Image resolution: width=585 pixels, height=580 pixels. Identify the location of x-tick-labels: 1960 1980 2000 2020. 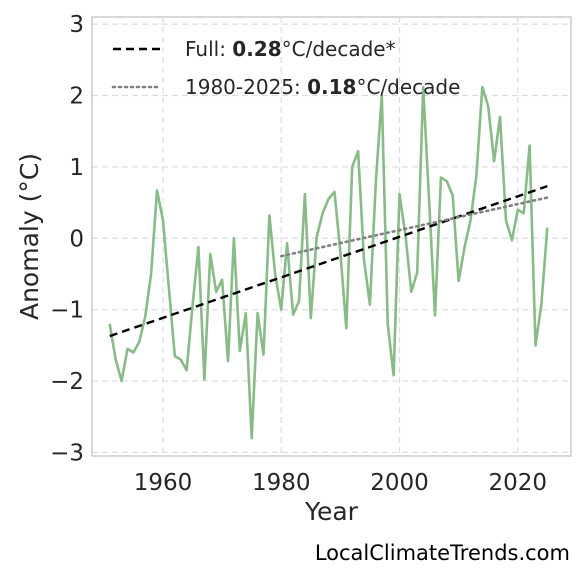
(340, 483).